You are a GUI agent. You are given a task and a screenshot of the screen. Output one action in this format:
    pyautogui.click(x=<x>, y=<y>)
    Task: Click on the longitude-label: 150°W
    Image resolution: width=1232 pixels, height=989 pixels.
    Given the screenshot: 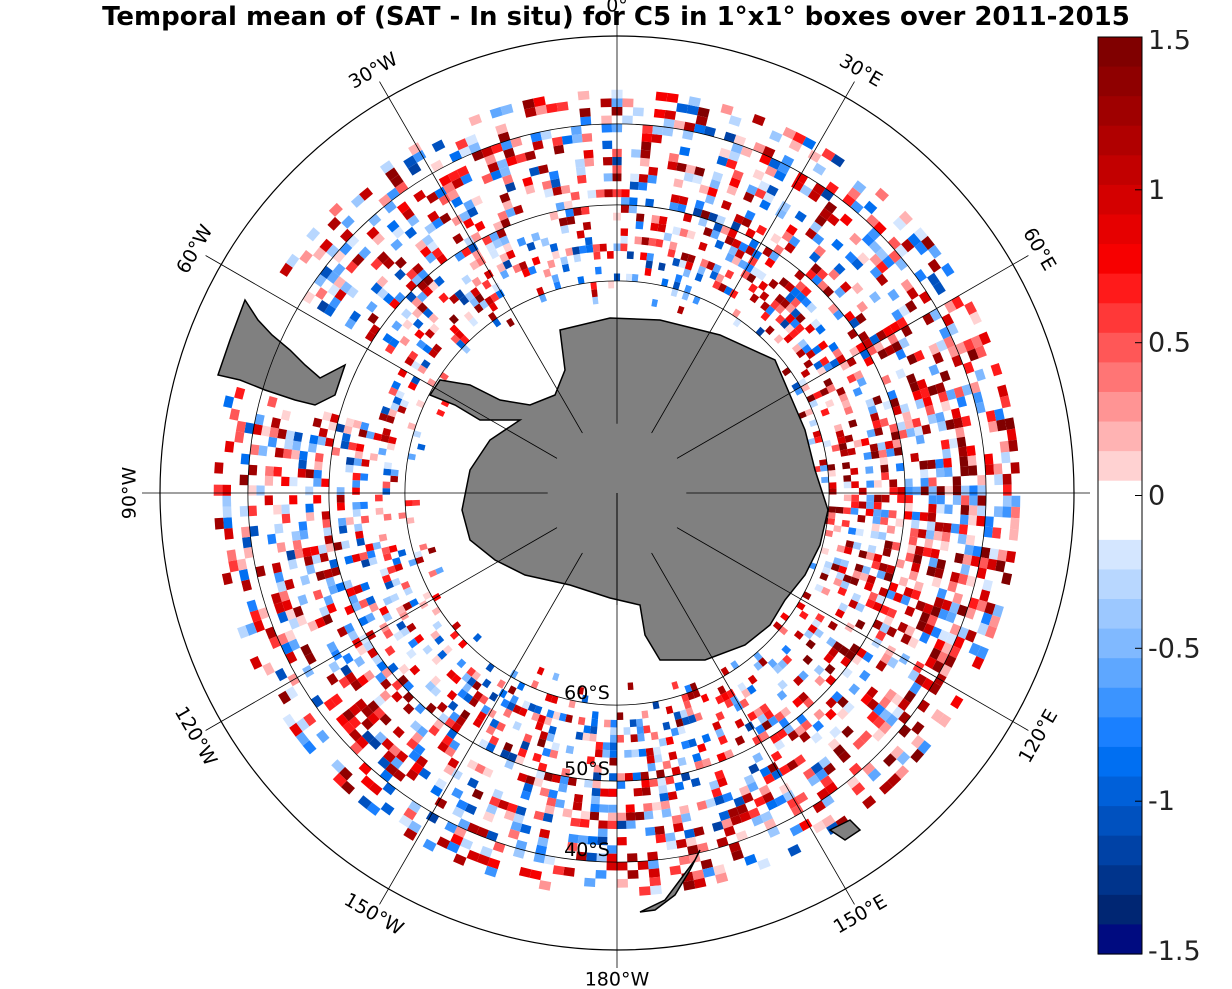 What is the action you would take?
    pyautogui.click(x=373, y=914)
    